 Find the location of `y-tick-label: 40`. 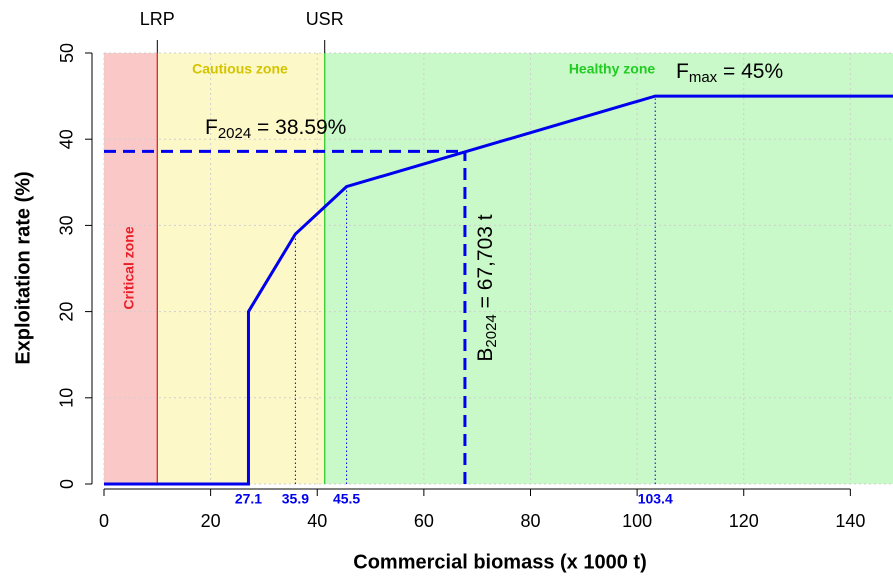

y-tick-label: 40 is located at coordinates (67, 139).